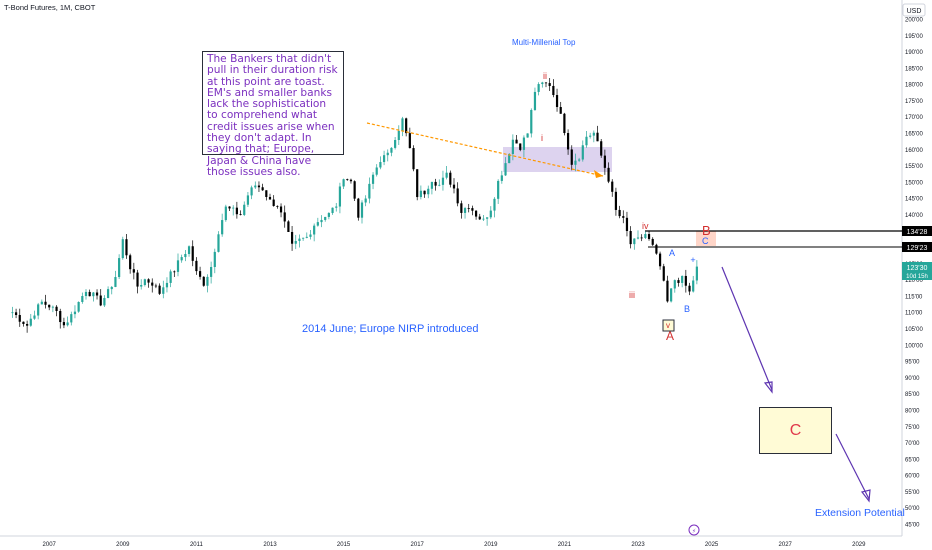  I want to click on wave-label-a-blue: A, so click(672, 253).